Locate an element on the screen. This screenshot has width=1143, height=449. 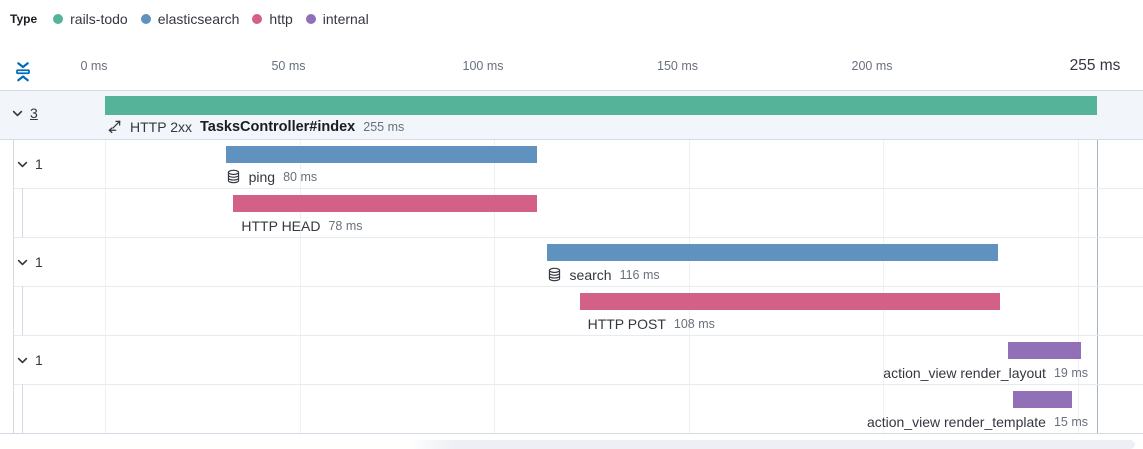
span-label: action_view render_template 15 ms is located at coordinates (977, 421).